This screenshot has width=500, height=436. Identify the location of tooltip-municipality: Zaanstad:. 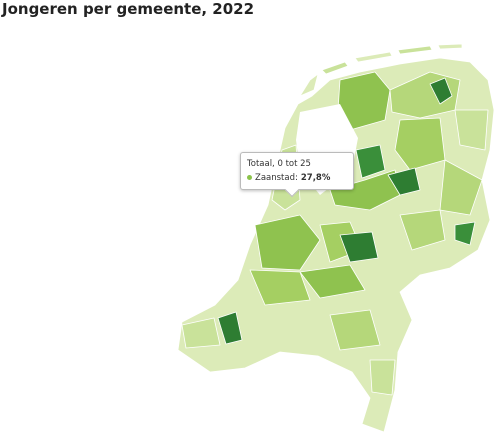
(276, 178).